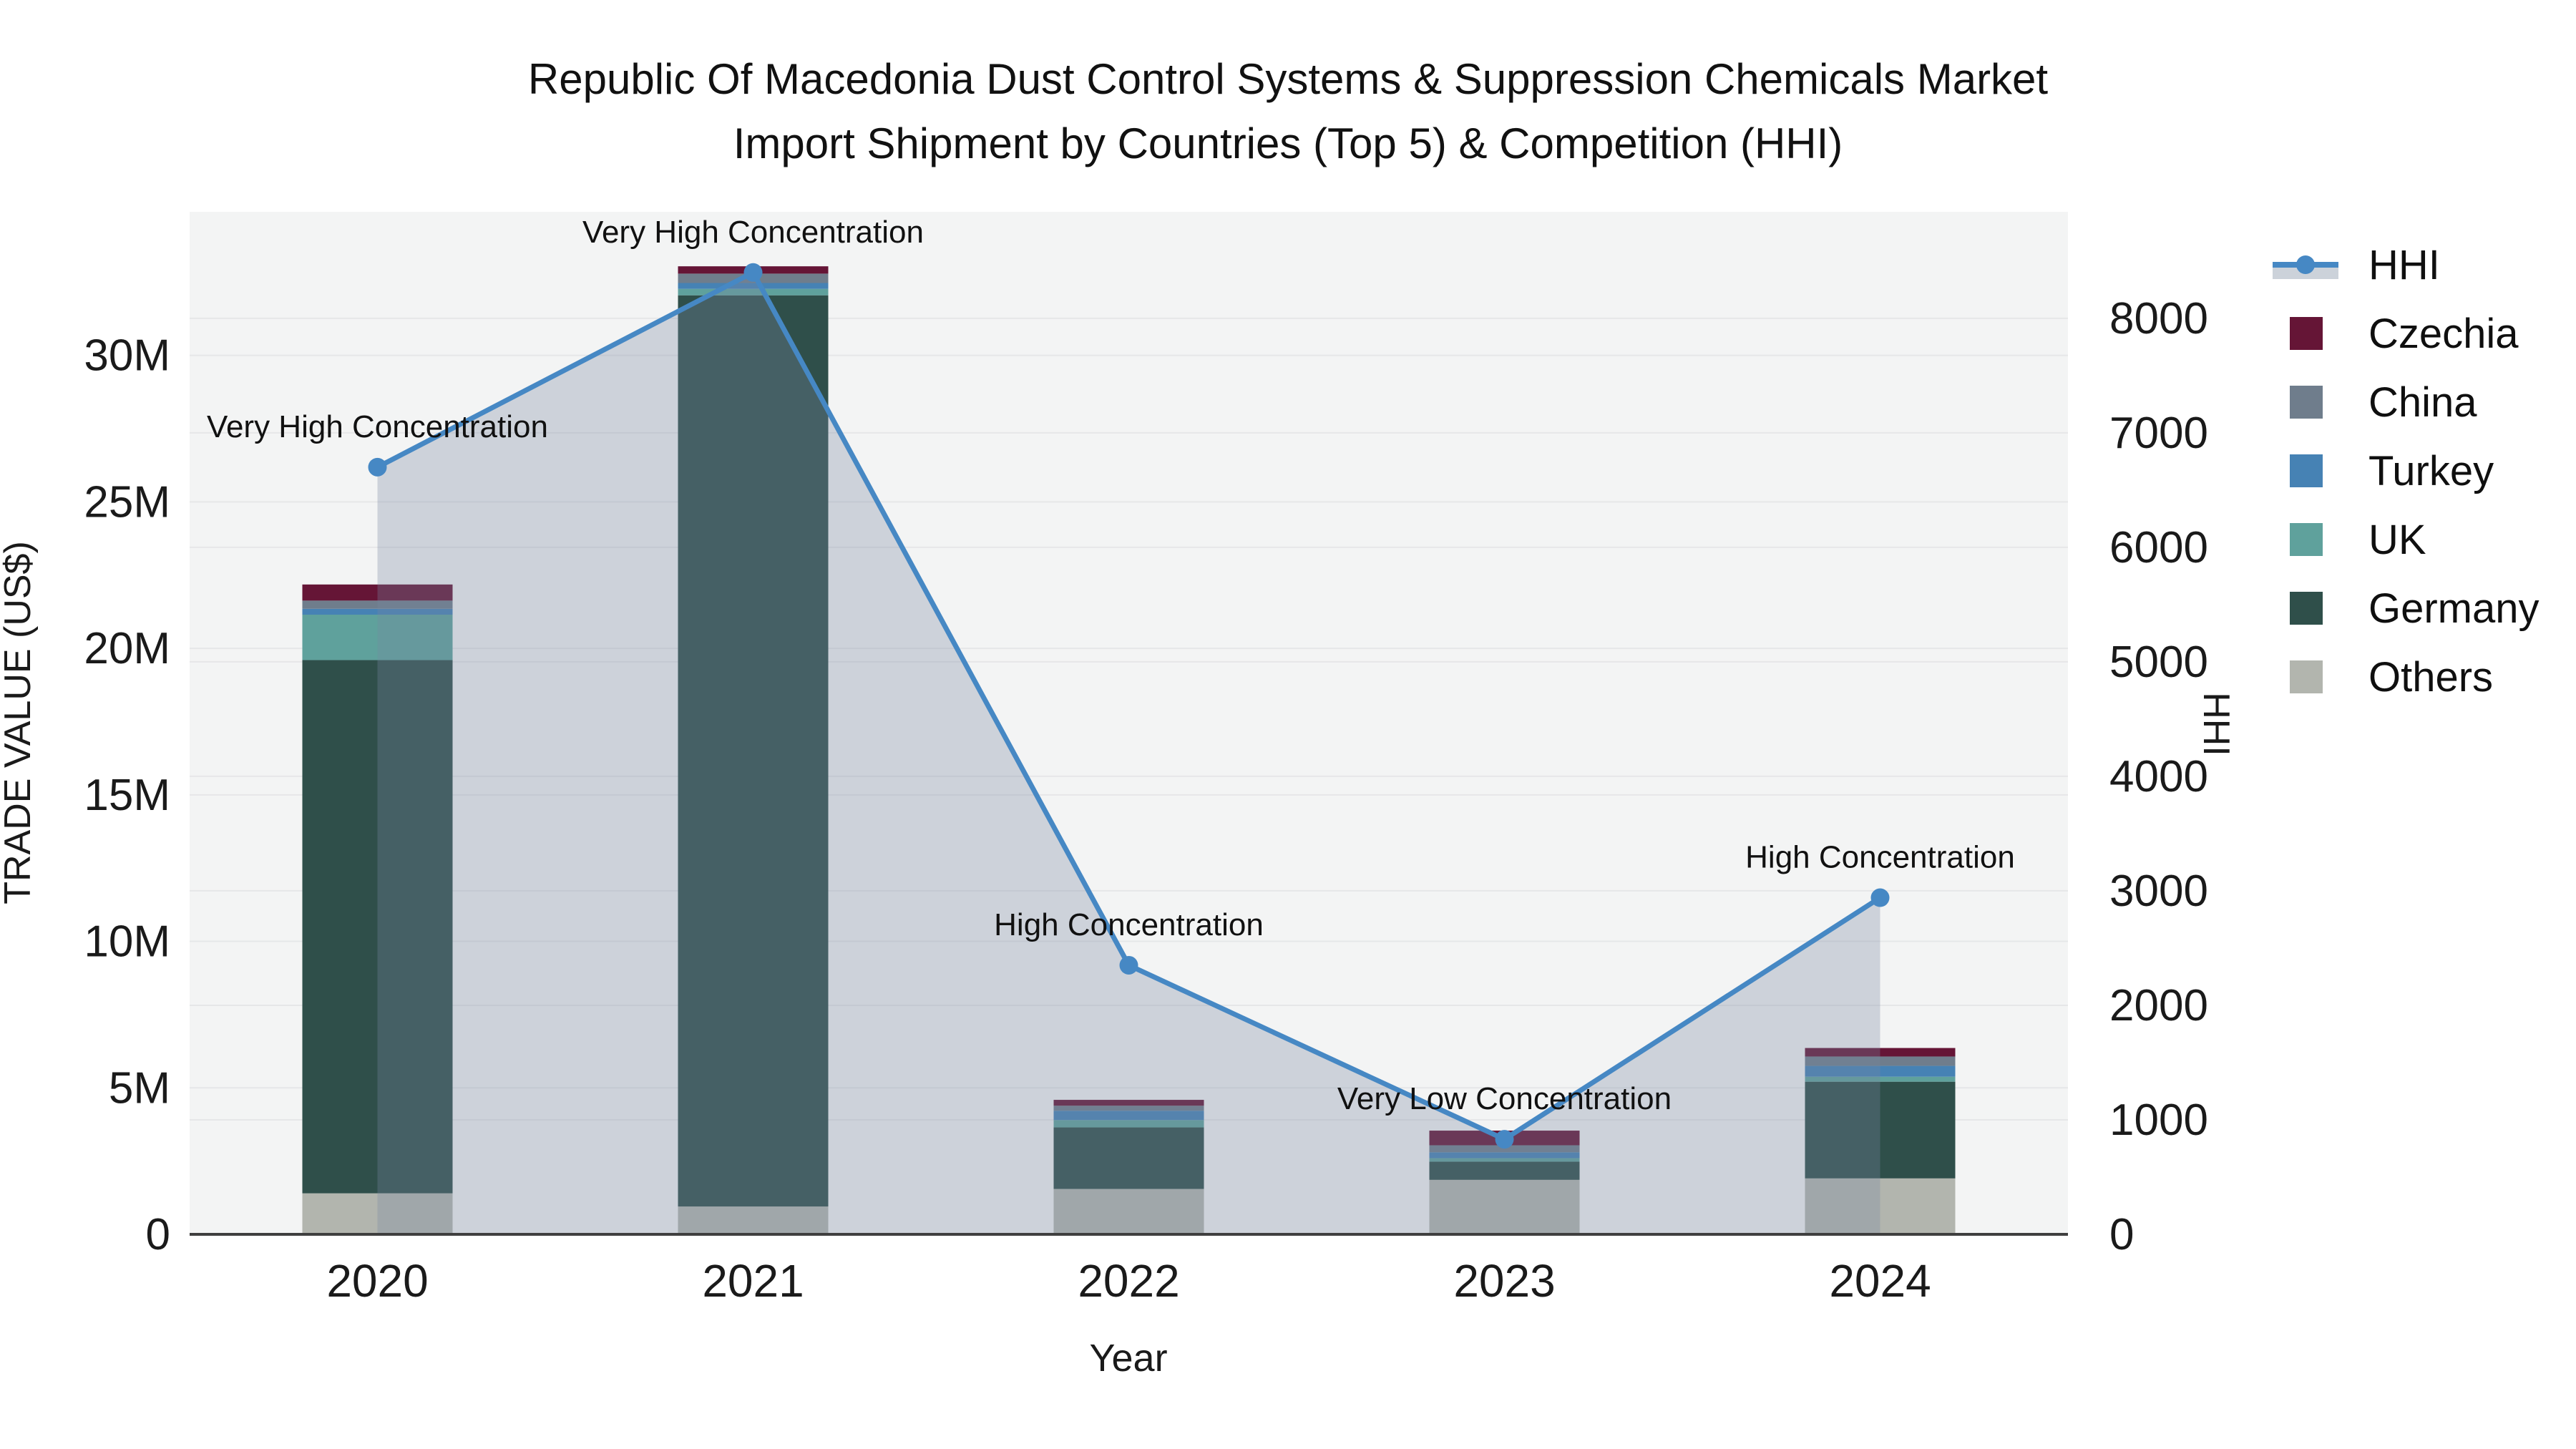 This screenshot has width=2576, height=1449. I want to click on y2-axis-title: HHI, so click(2216, 724).